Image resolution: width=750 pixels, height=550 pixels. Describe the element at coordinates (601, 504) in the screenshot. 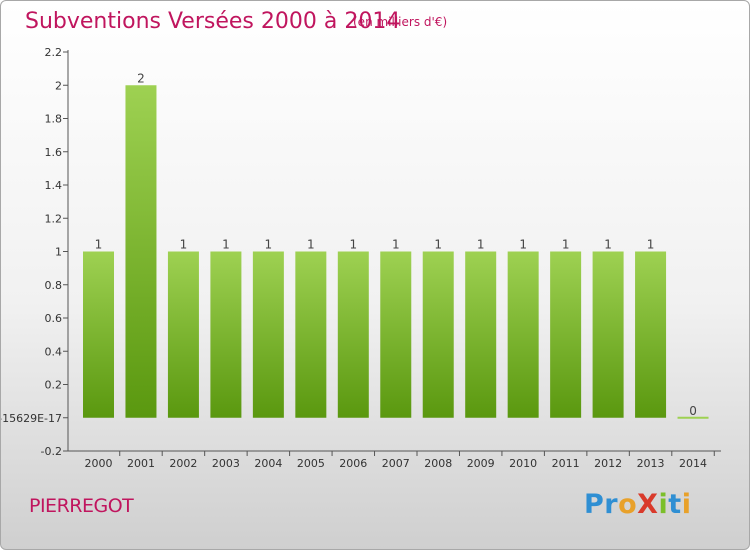

I see `logo-part: Pr` at that location.